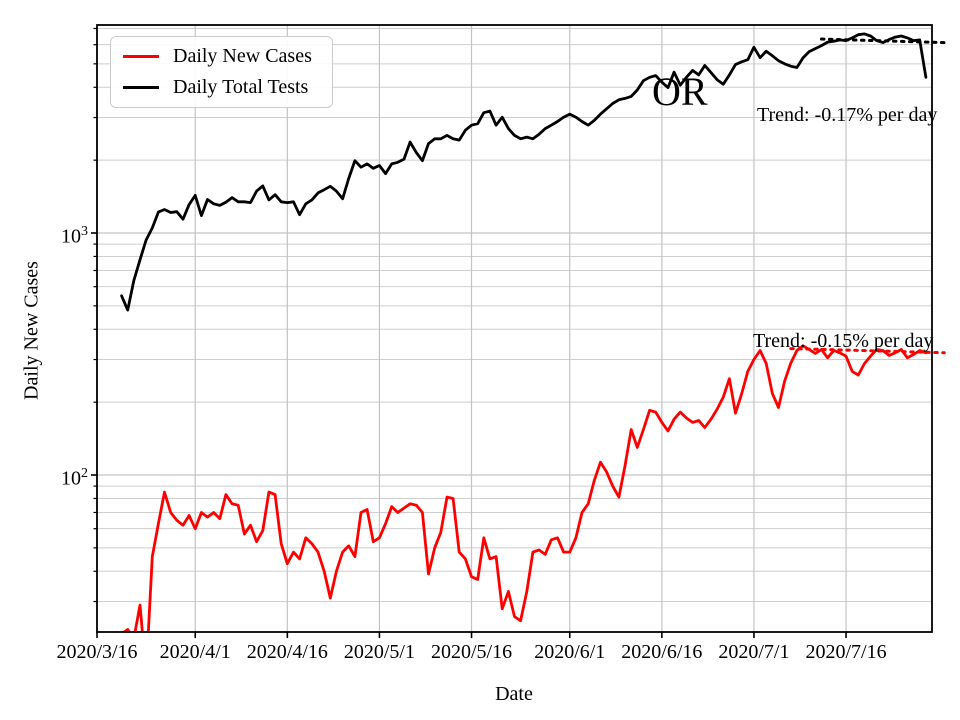  Describe the element at coordinates (221, 72) in the screenshot. I see `legend: Daily New Cases Daily Total Tests` at that location.